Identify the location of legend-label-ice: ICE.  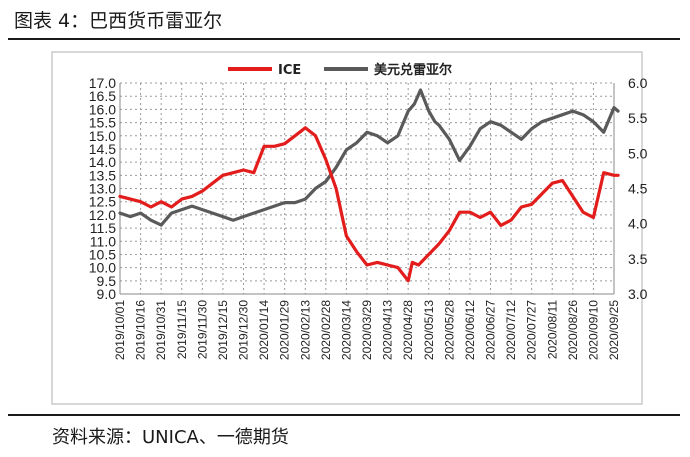
(289, 70).